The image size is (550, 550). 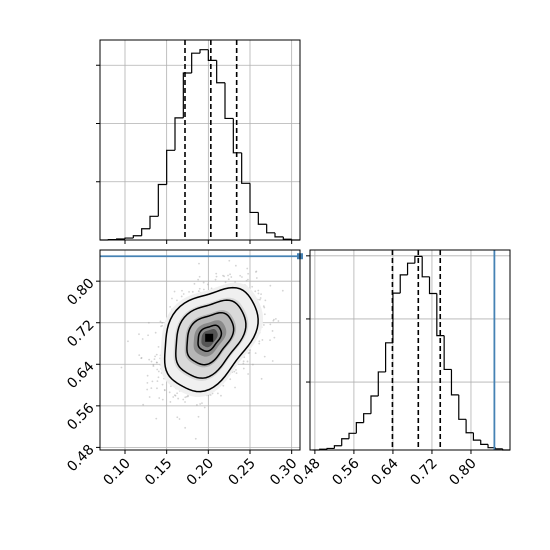 What do you see at coordinates (423, 472) in the screenshot?
I see `right-hist-xtick-label-3: 0.72` at bounding box center [423, 472].